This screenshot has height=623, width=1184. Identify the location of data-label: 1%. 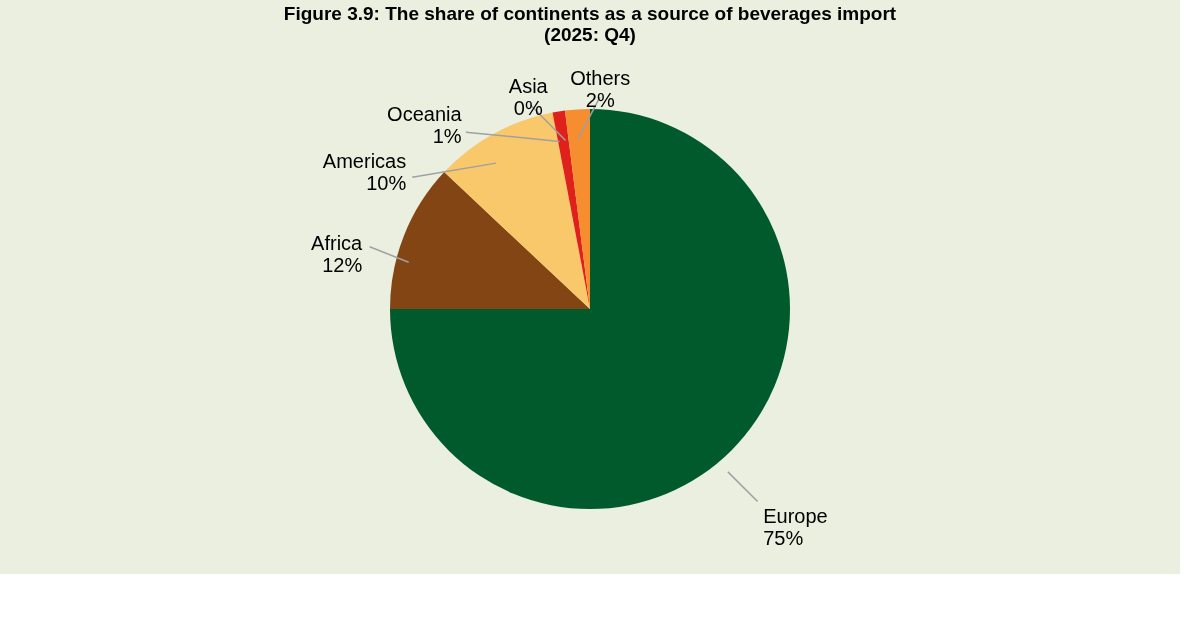
(447, 136).